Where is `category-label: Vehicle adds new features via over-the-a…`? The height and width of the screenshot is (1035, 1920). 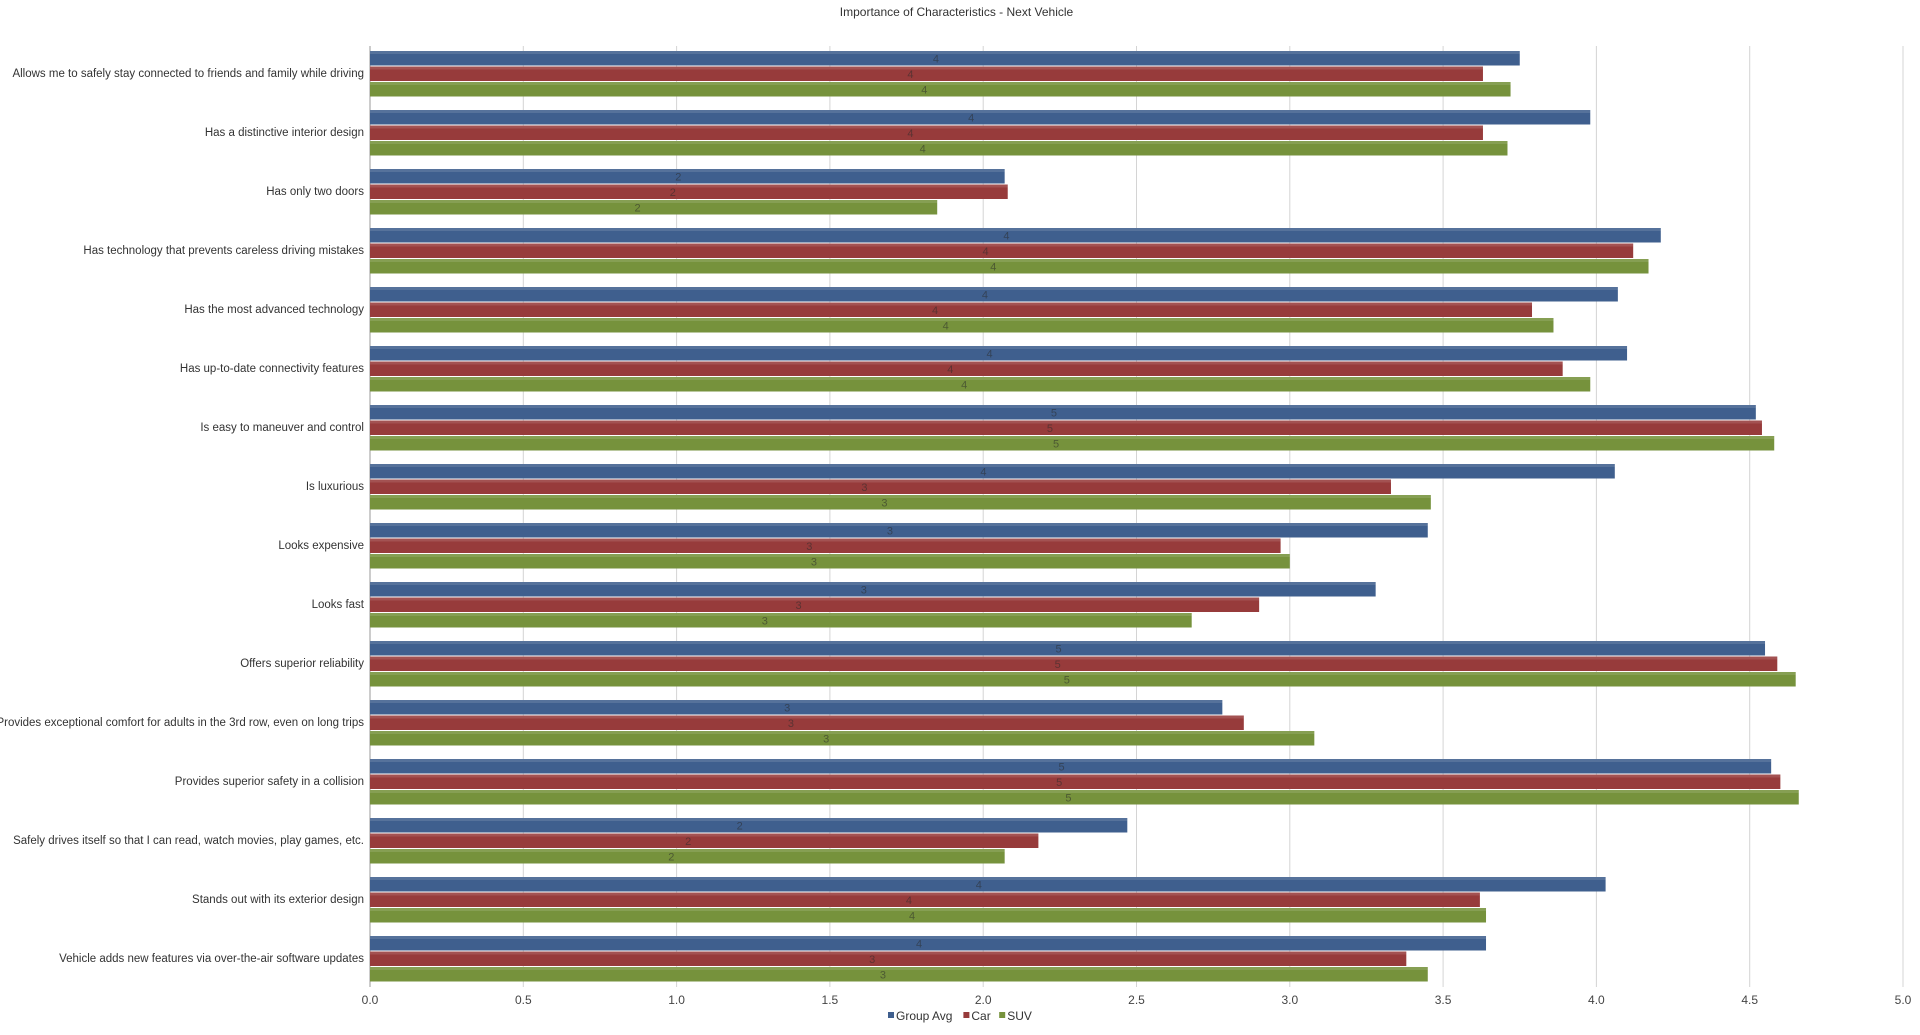
category-label: Vehicle adds new features via over-the-a… is located at coordinates (211, 959).